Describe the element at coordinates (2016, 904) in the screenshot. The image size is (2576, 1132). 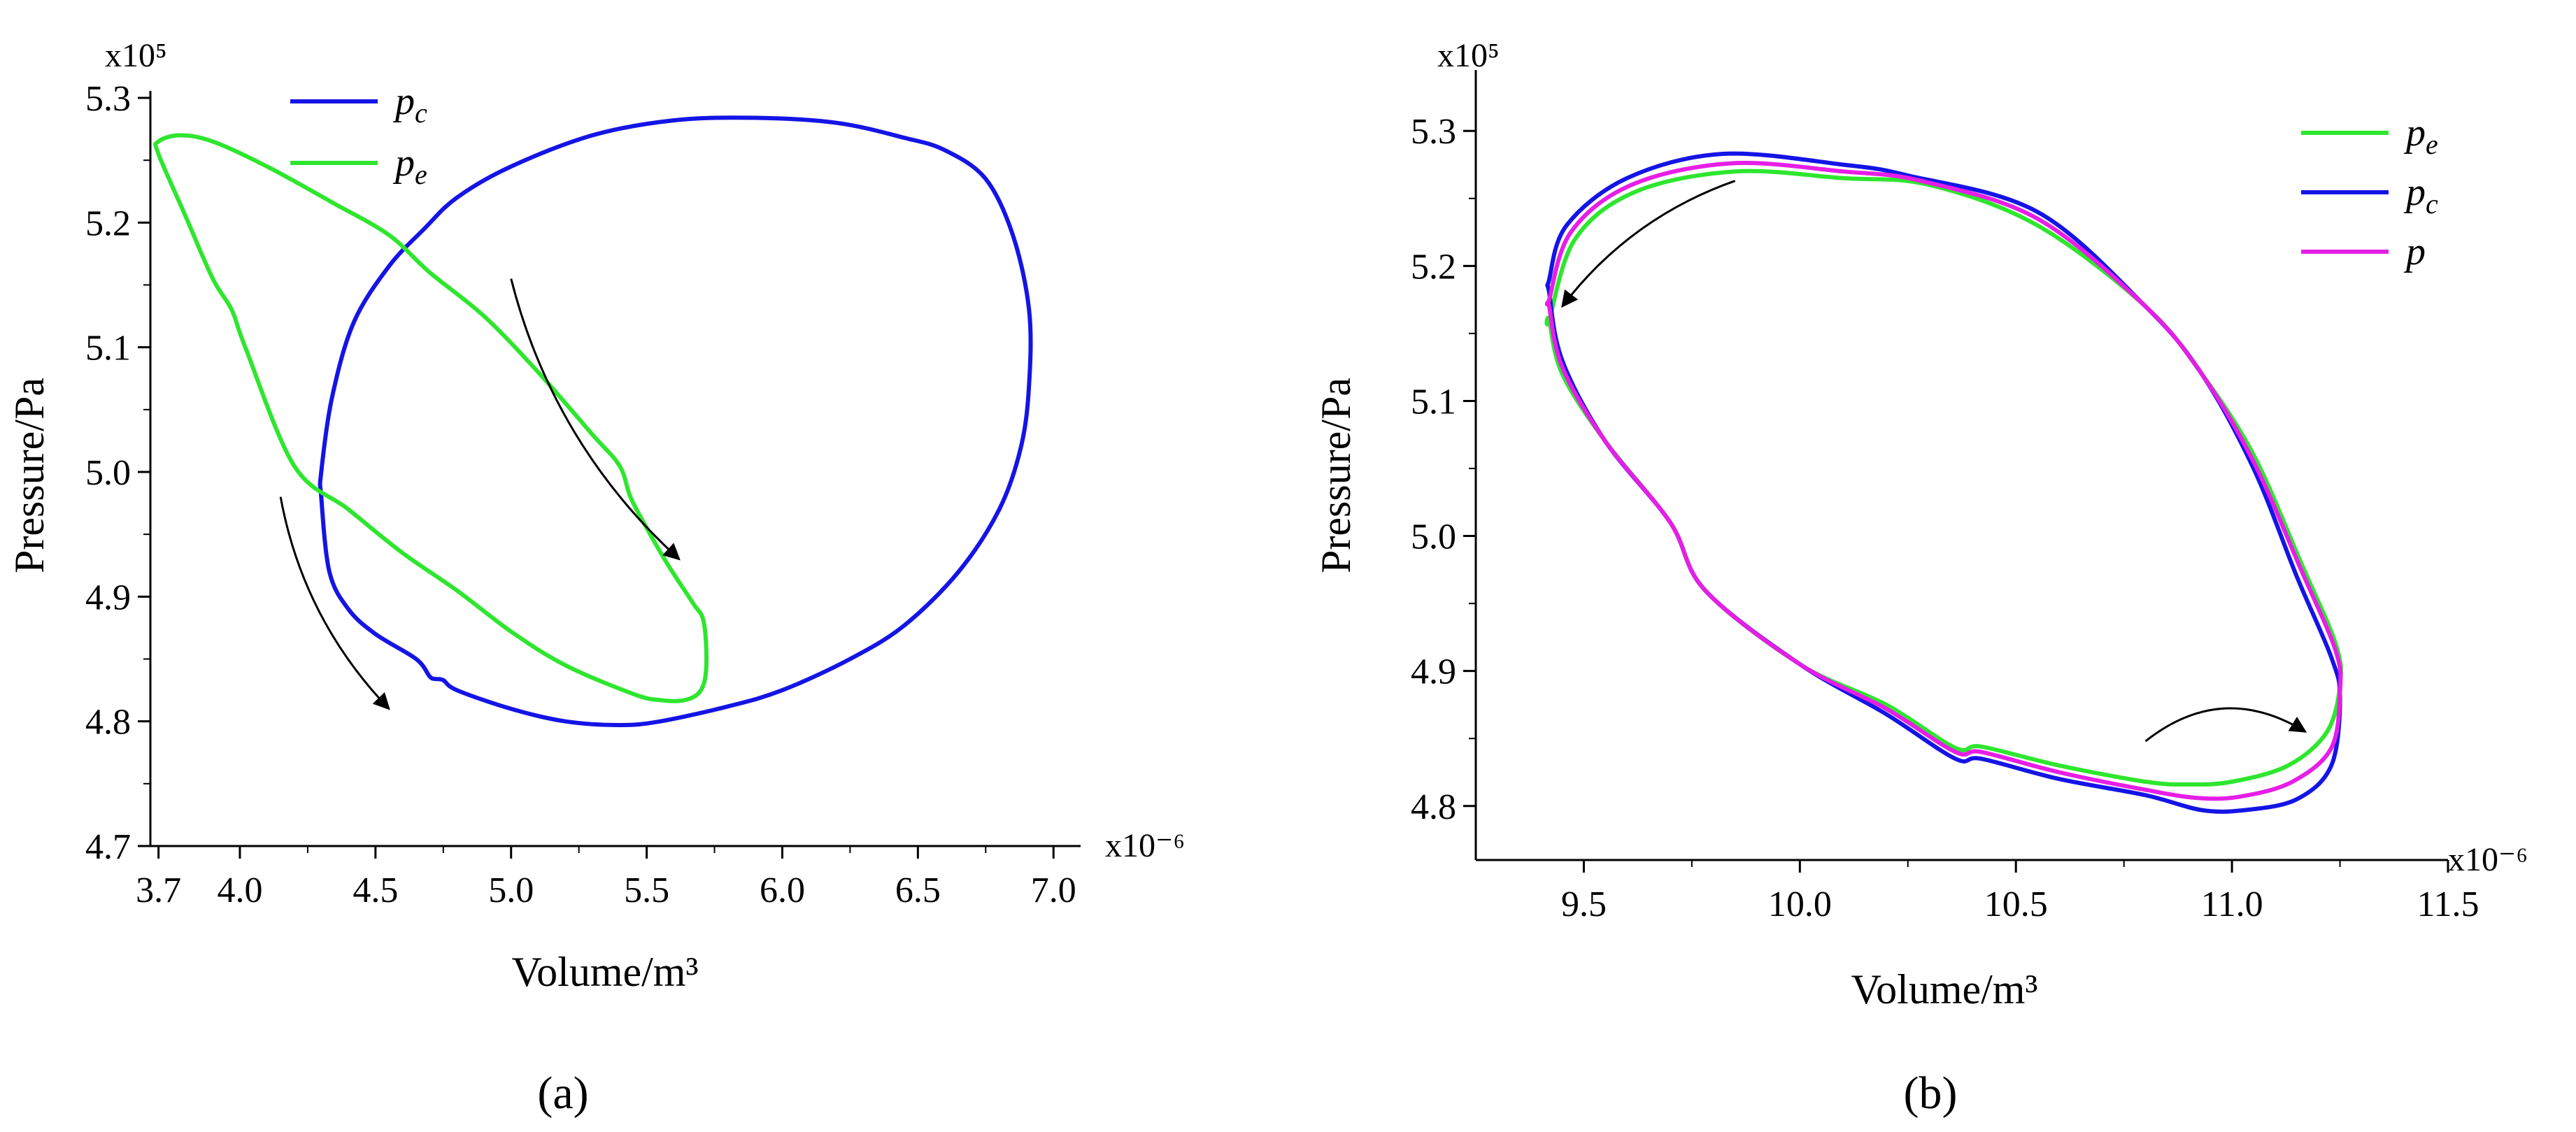
I see `x-tick-label: 10.5` at that location.